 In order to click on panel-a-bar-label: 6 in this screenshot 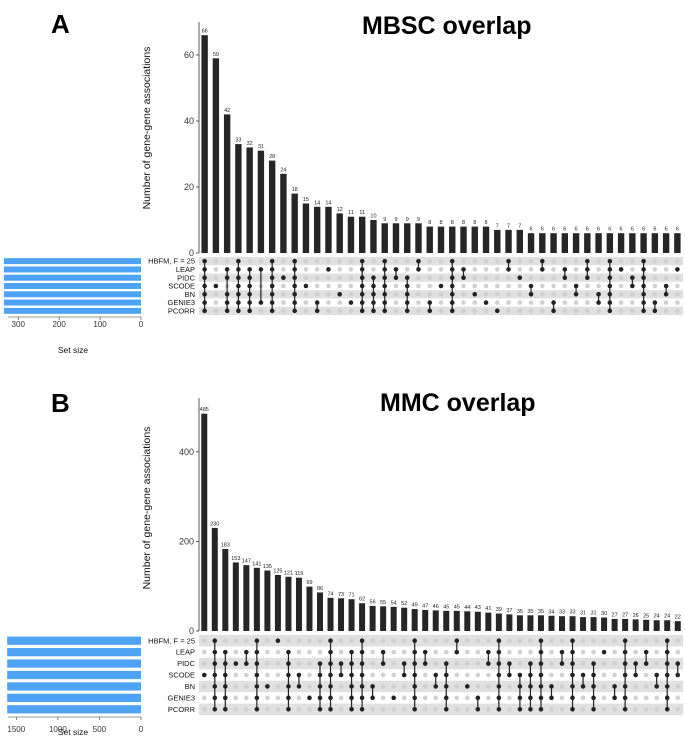, I will do `click(598, 230)`.